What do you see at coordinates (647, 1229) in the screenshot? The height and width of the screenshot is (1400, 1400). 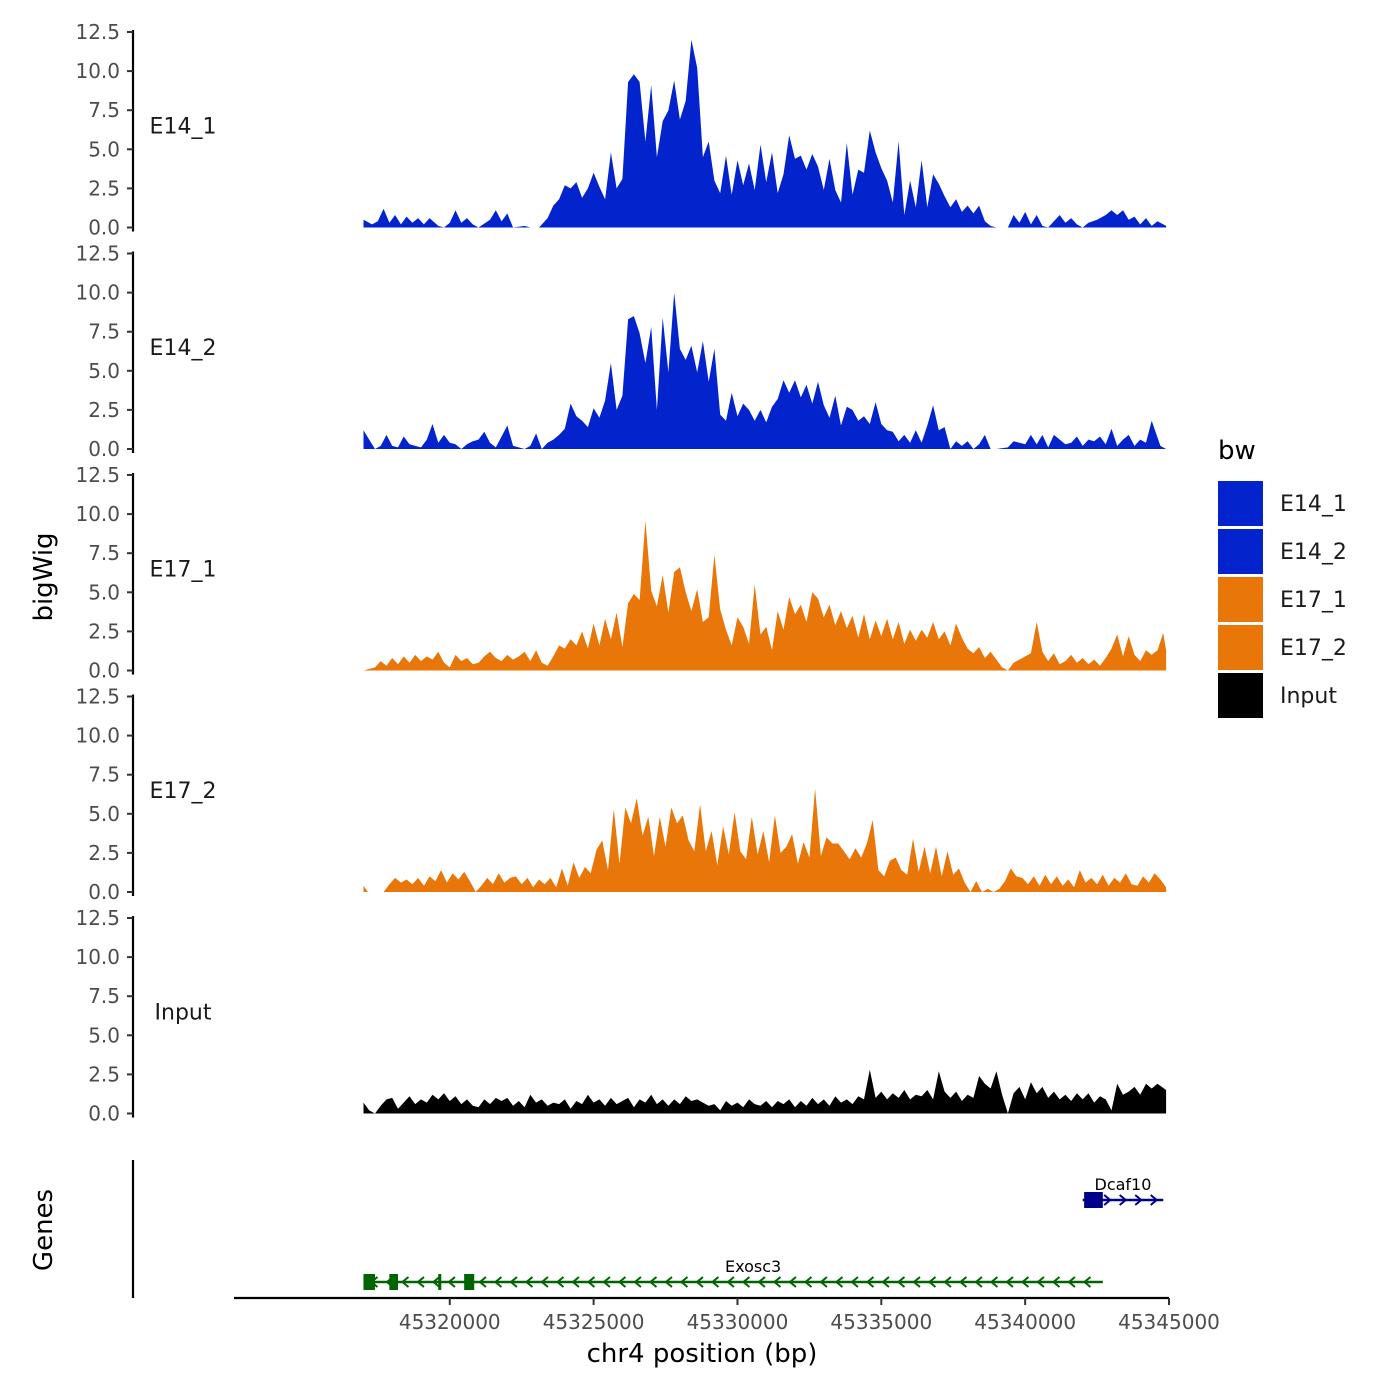 I see `genes-track: Dcaf10 Exosc3` at bounding box center [647, 1229].